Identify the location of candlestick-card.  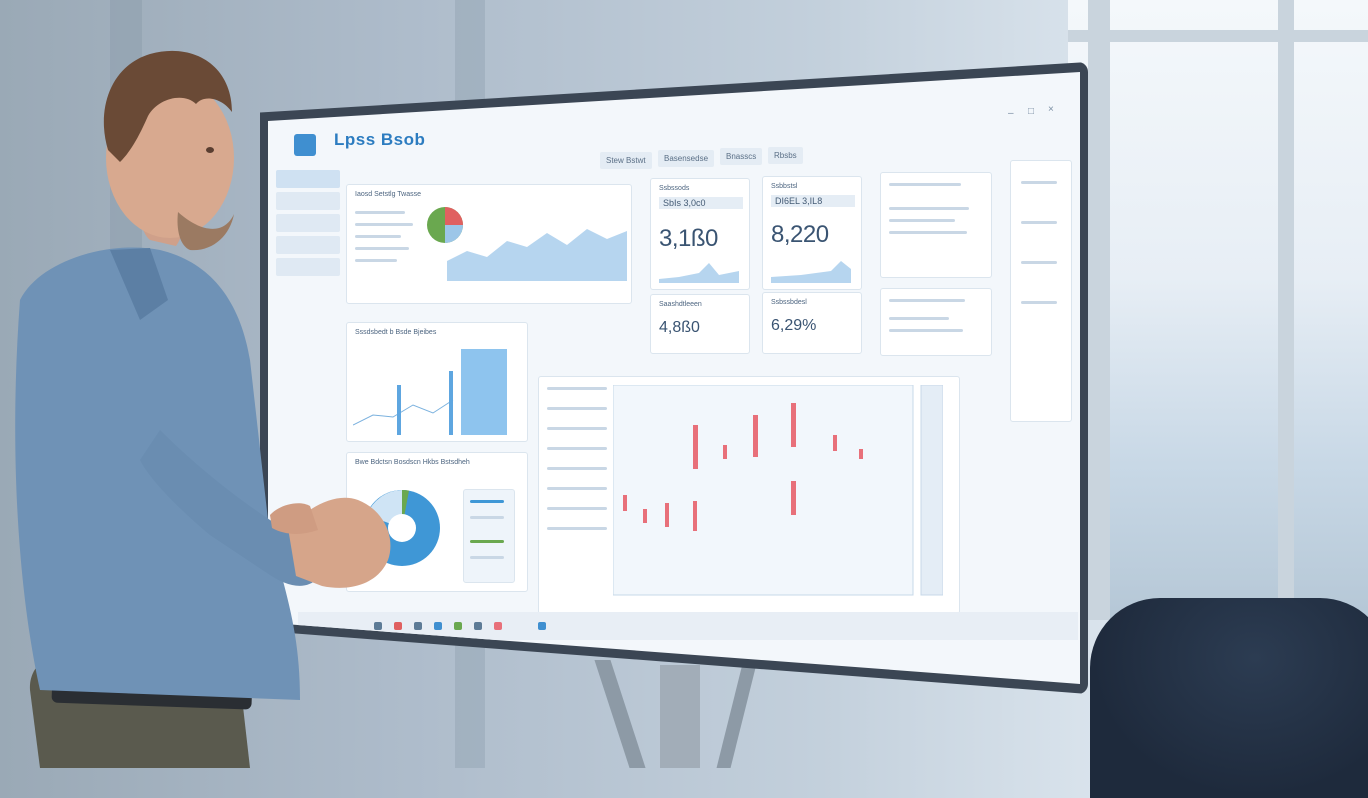
(749, 495).